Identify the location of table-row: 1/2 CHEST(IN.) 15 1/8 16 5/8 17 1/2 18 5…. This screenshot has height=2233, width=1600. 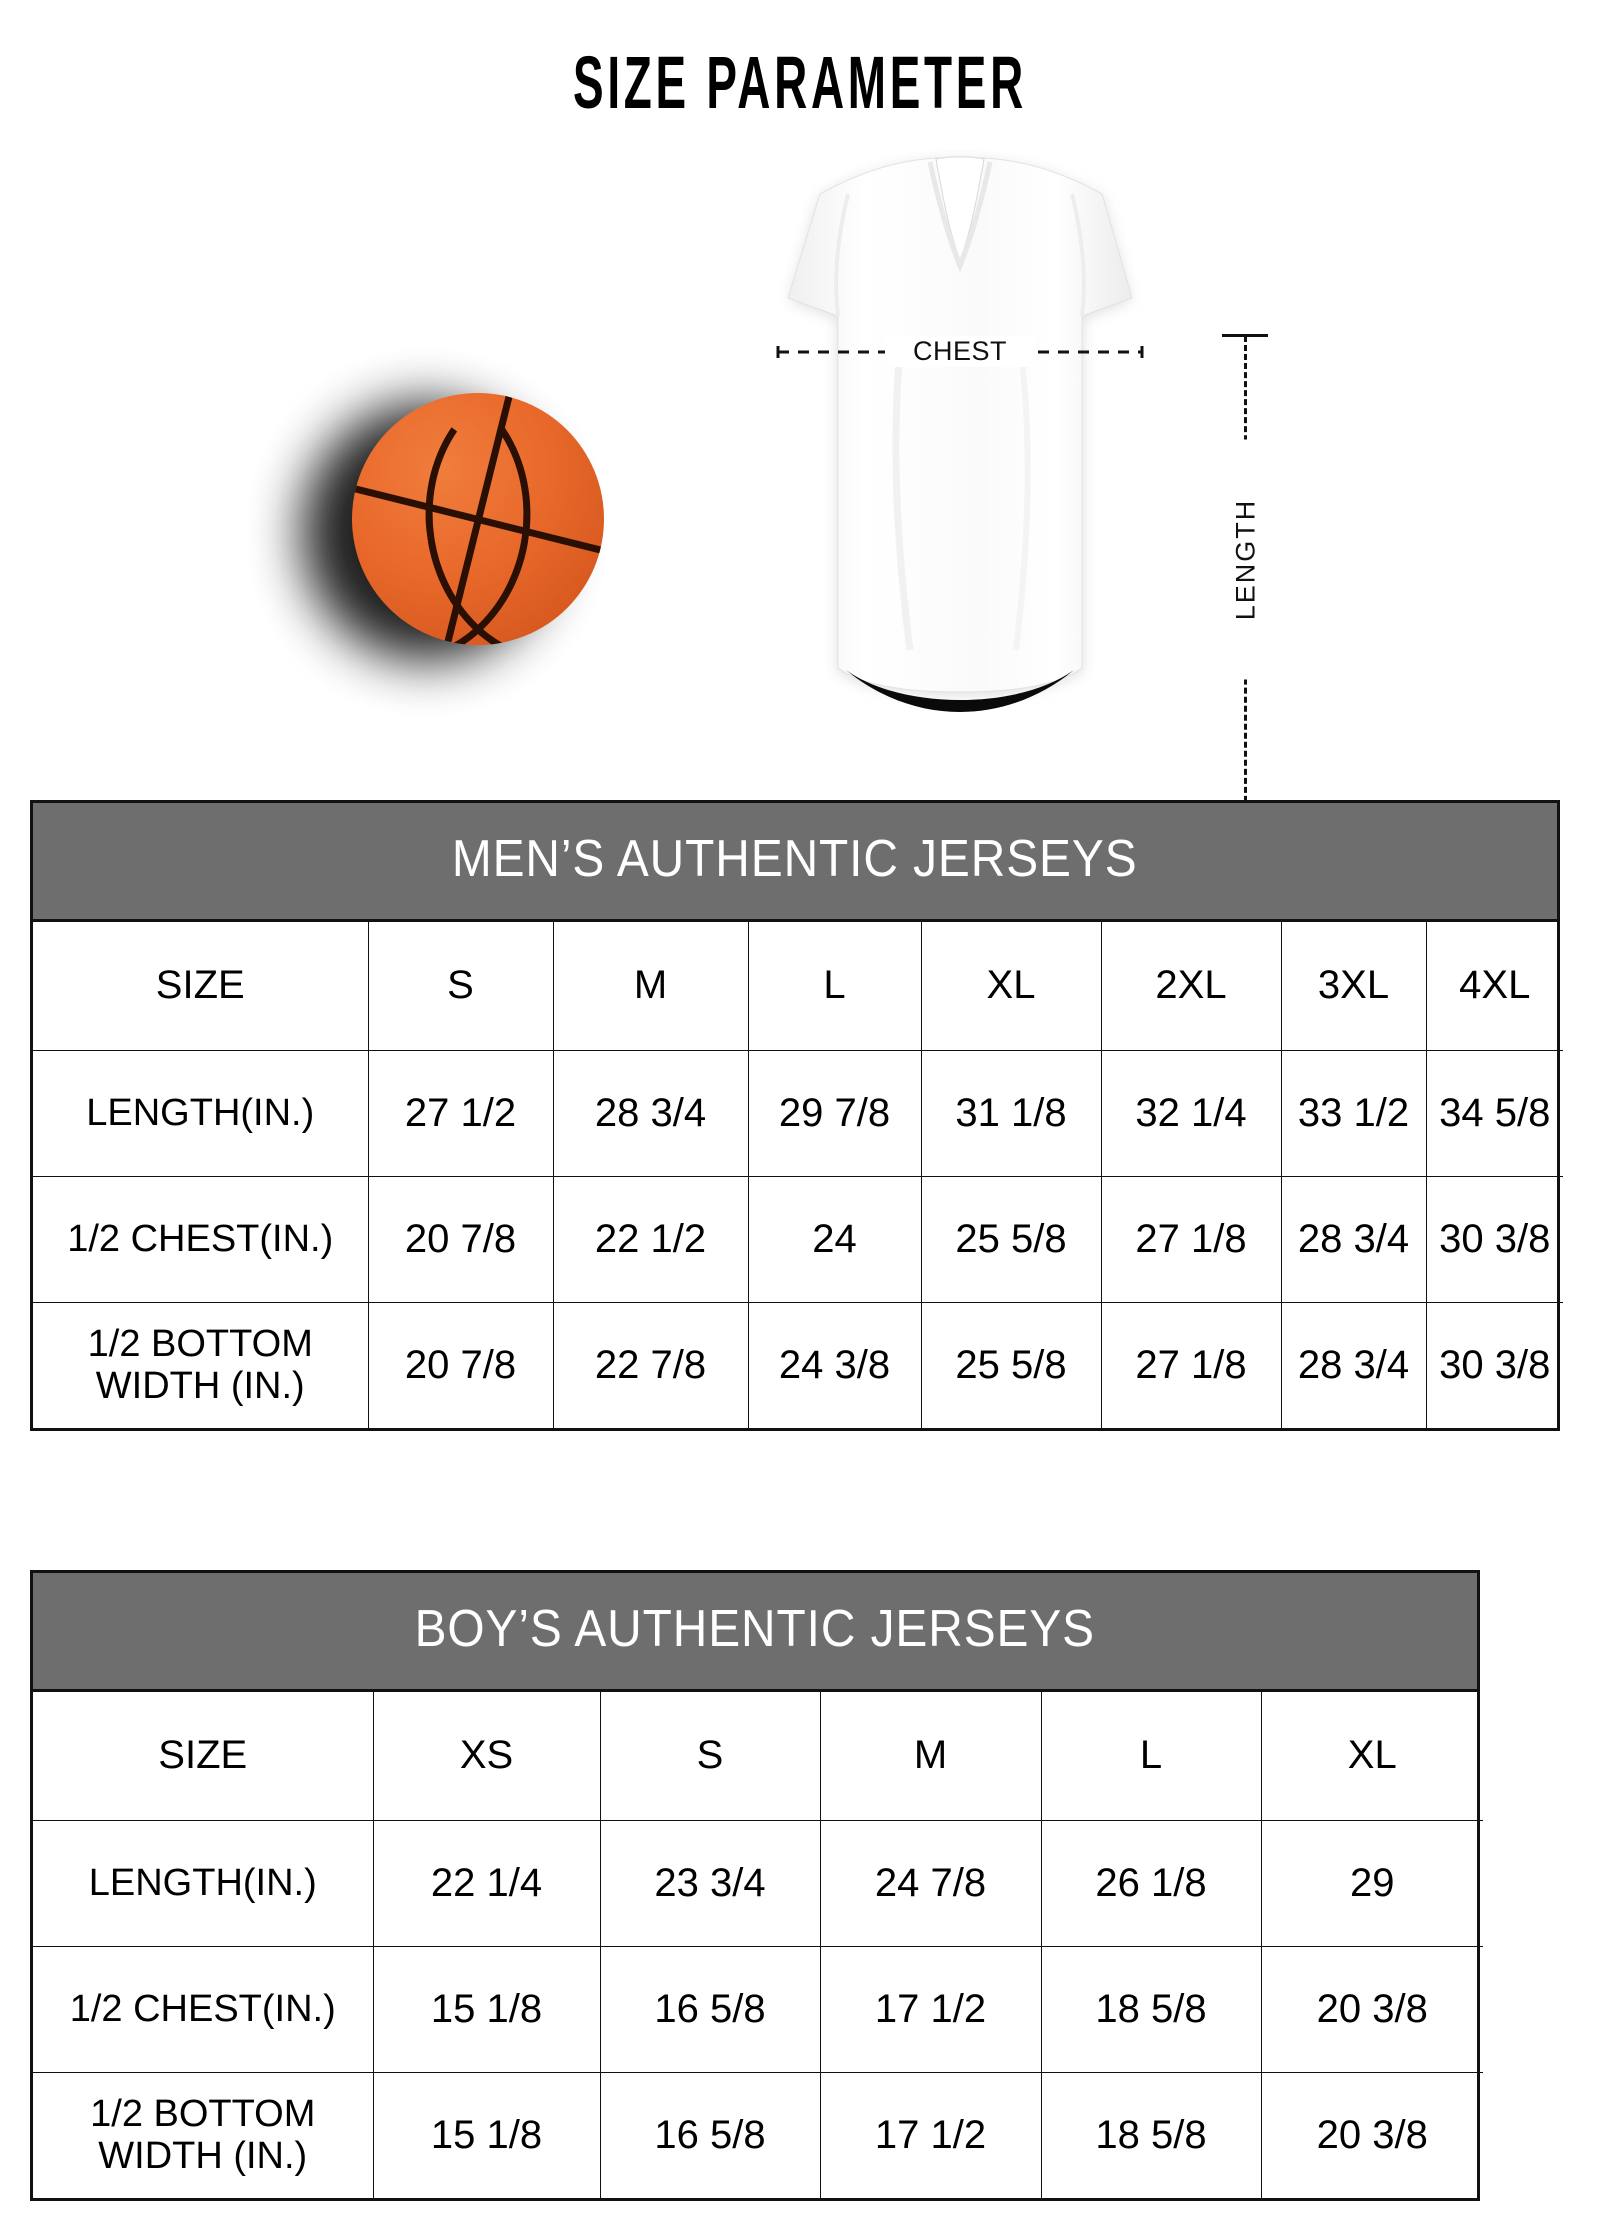
(758, 2009).